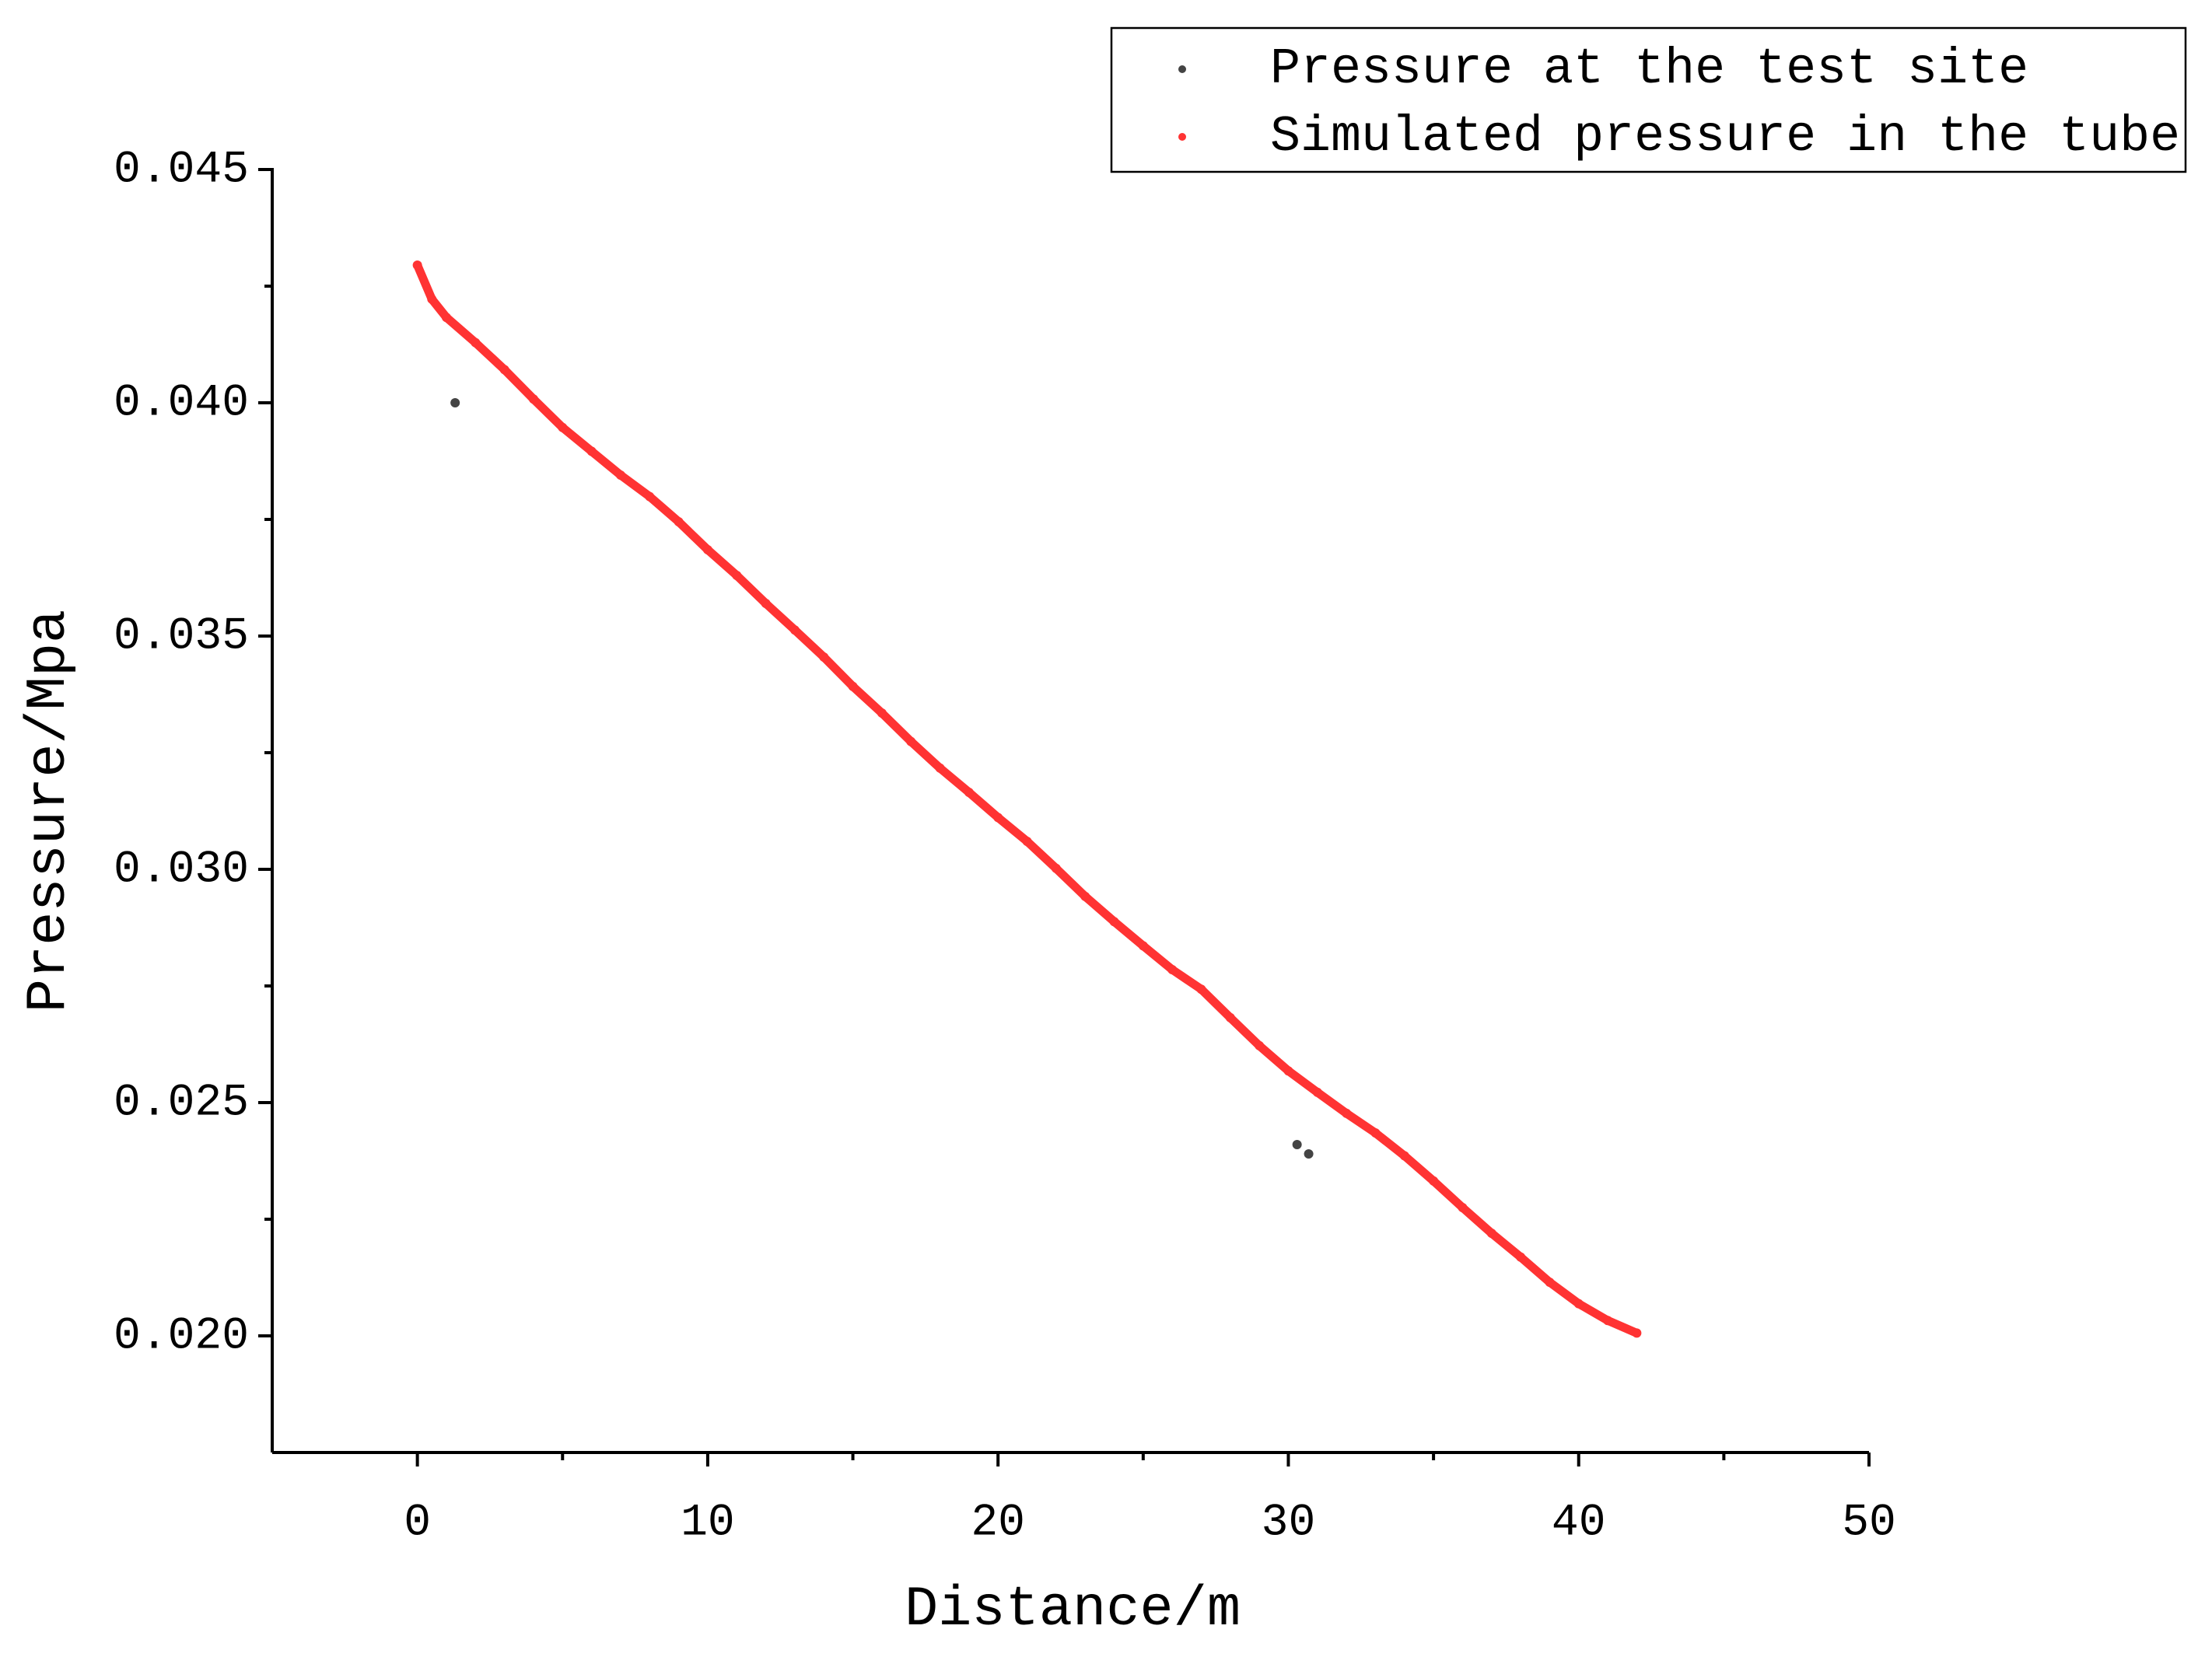 The width and height of the screenshot is (2212, 1657). I want to click on x-axis-title: Distance/m, so click(1073, 1609).